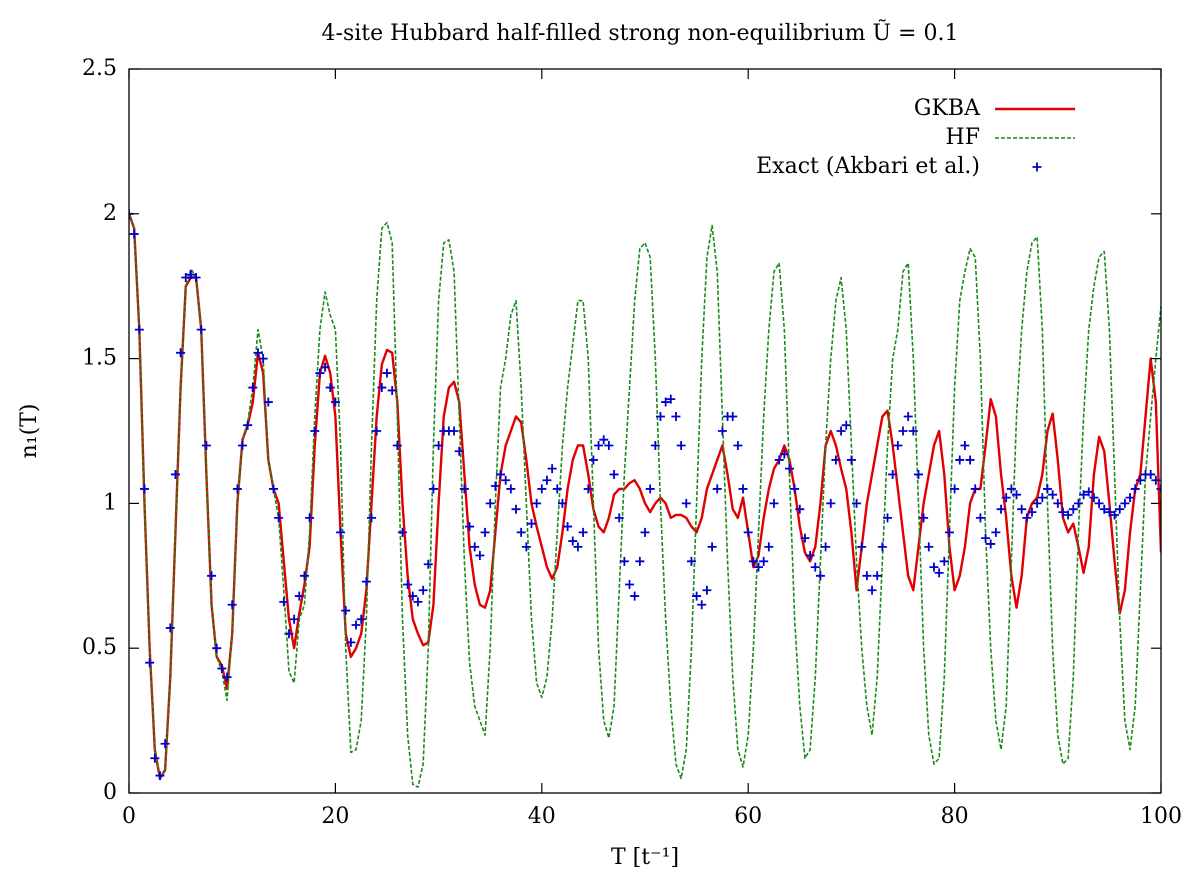 The height and width of the screenshot is (882, 1191). Describe the element at coordinates (99, 358) in the screenshot. I see `y-tick-label: 1.5` at that location.